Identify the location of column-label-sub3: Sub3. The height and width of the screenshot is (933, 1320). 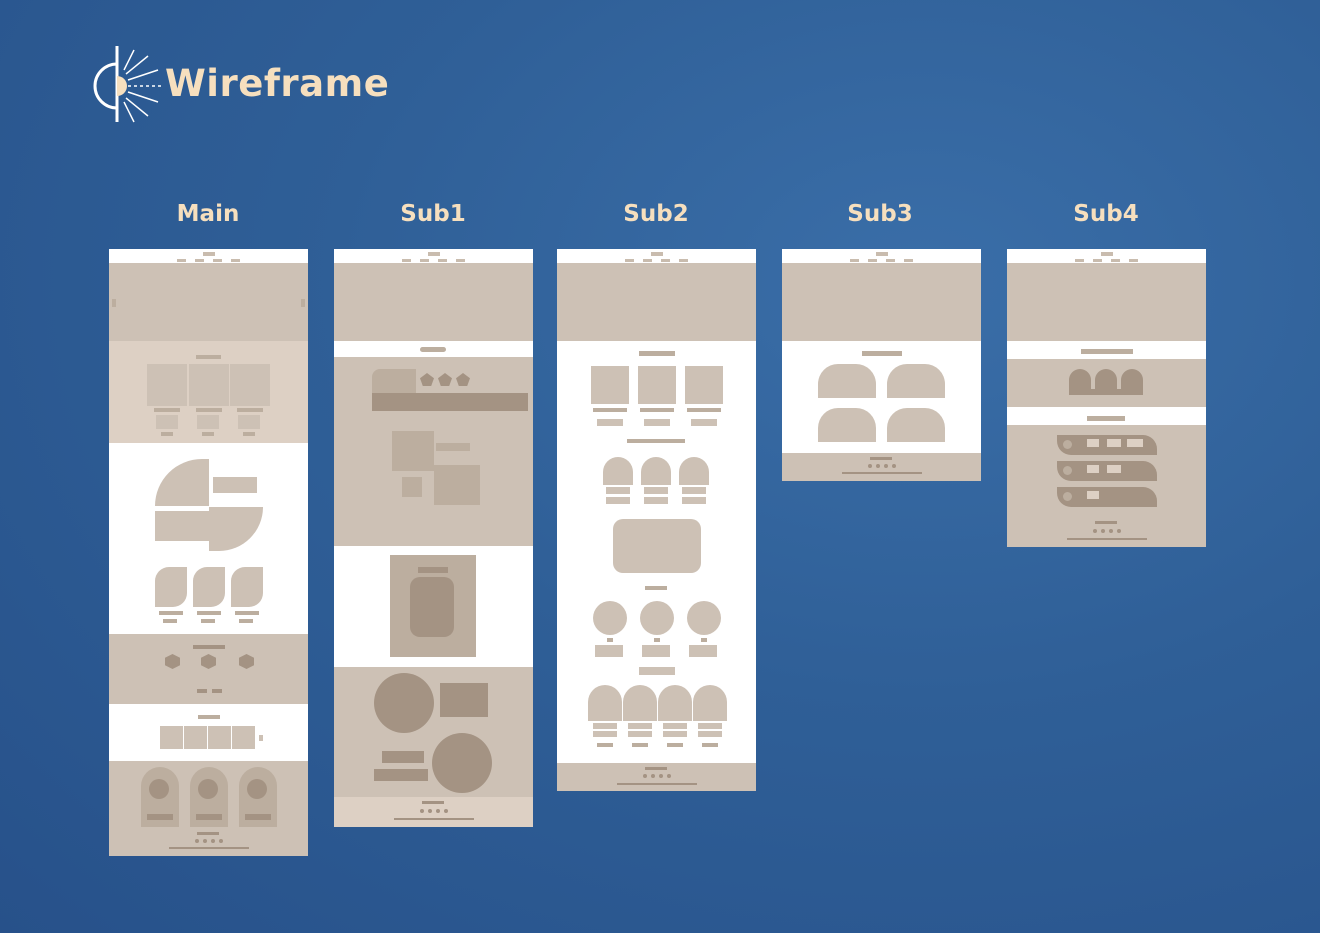
(880, 214).